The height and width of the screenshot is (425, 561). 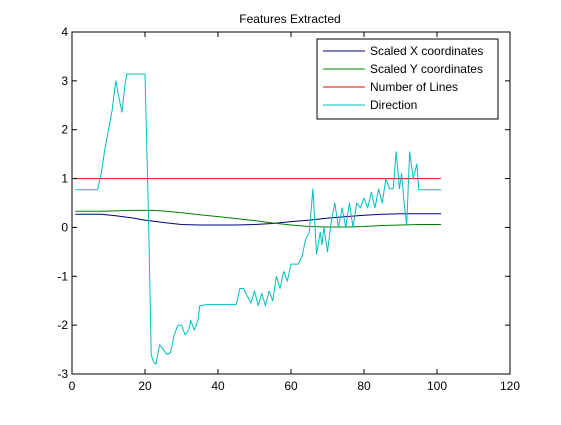 What do you see at coordinates (289, 19) in the screenshot?
I see `chart-title: Features Extracted` at bounding box center [289, 19].